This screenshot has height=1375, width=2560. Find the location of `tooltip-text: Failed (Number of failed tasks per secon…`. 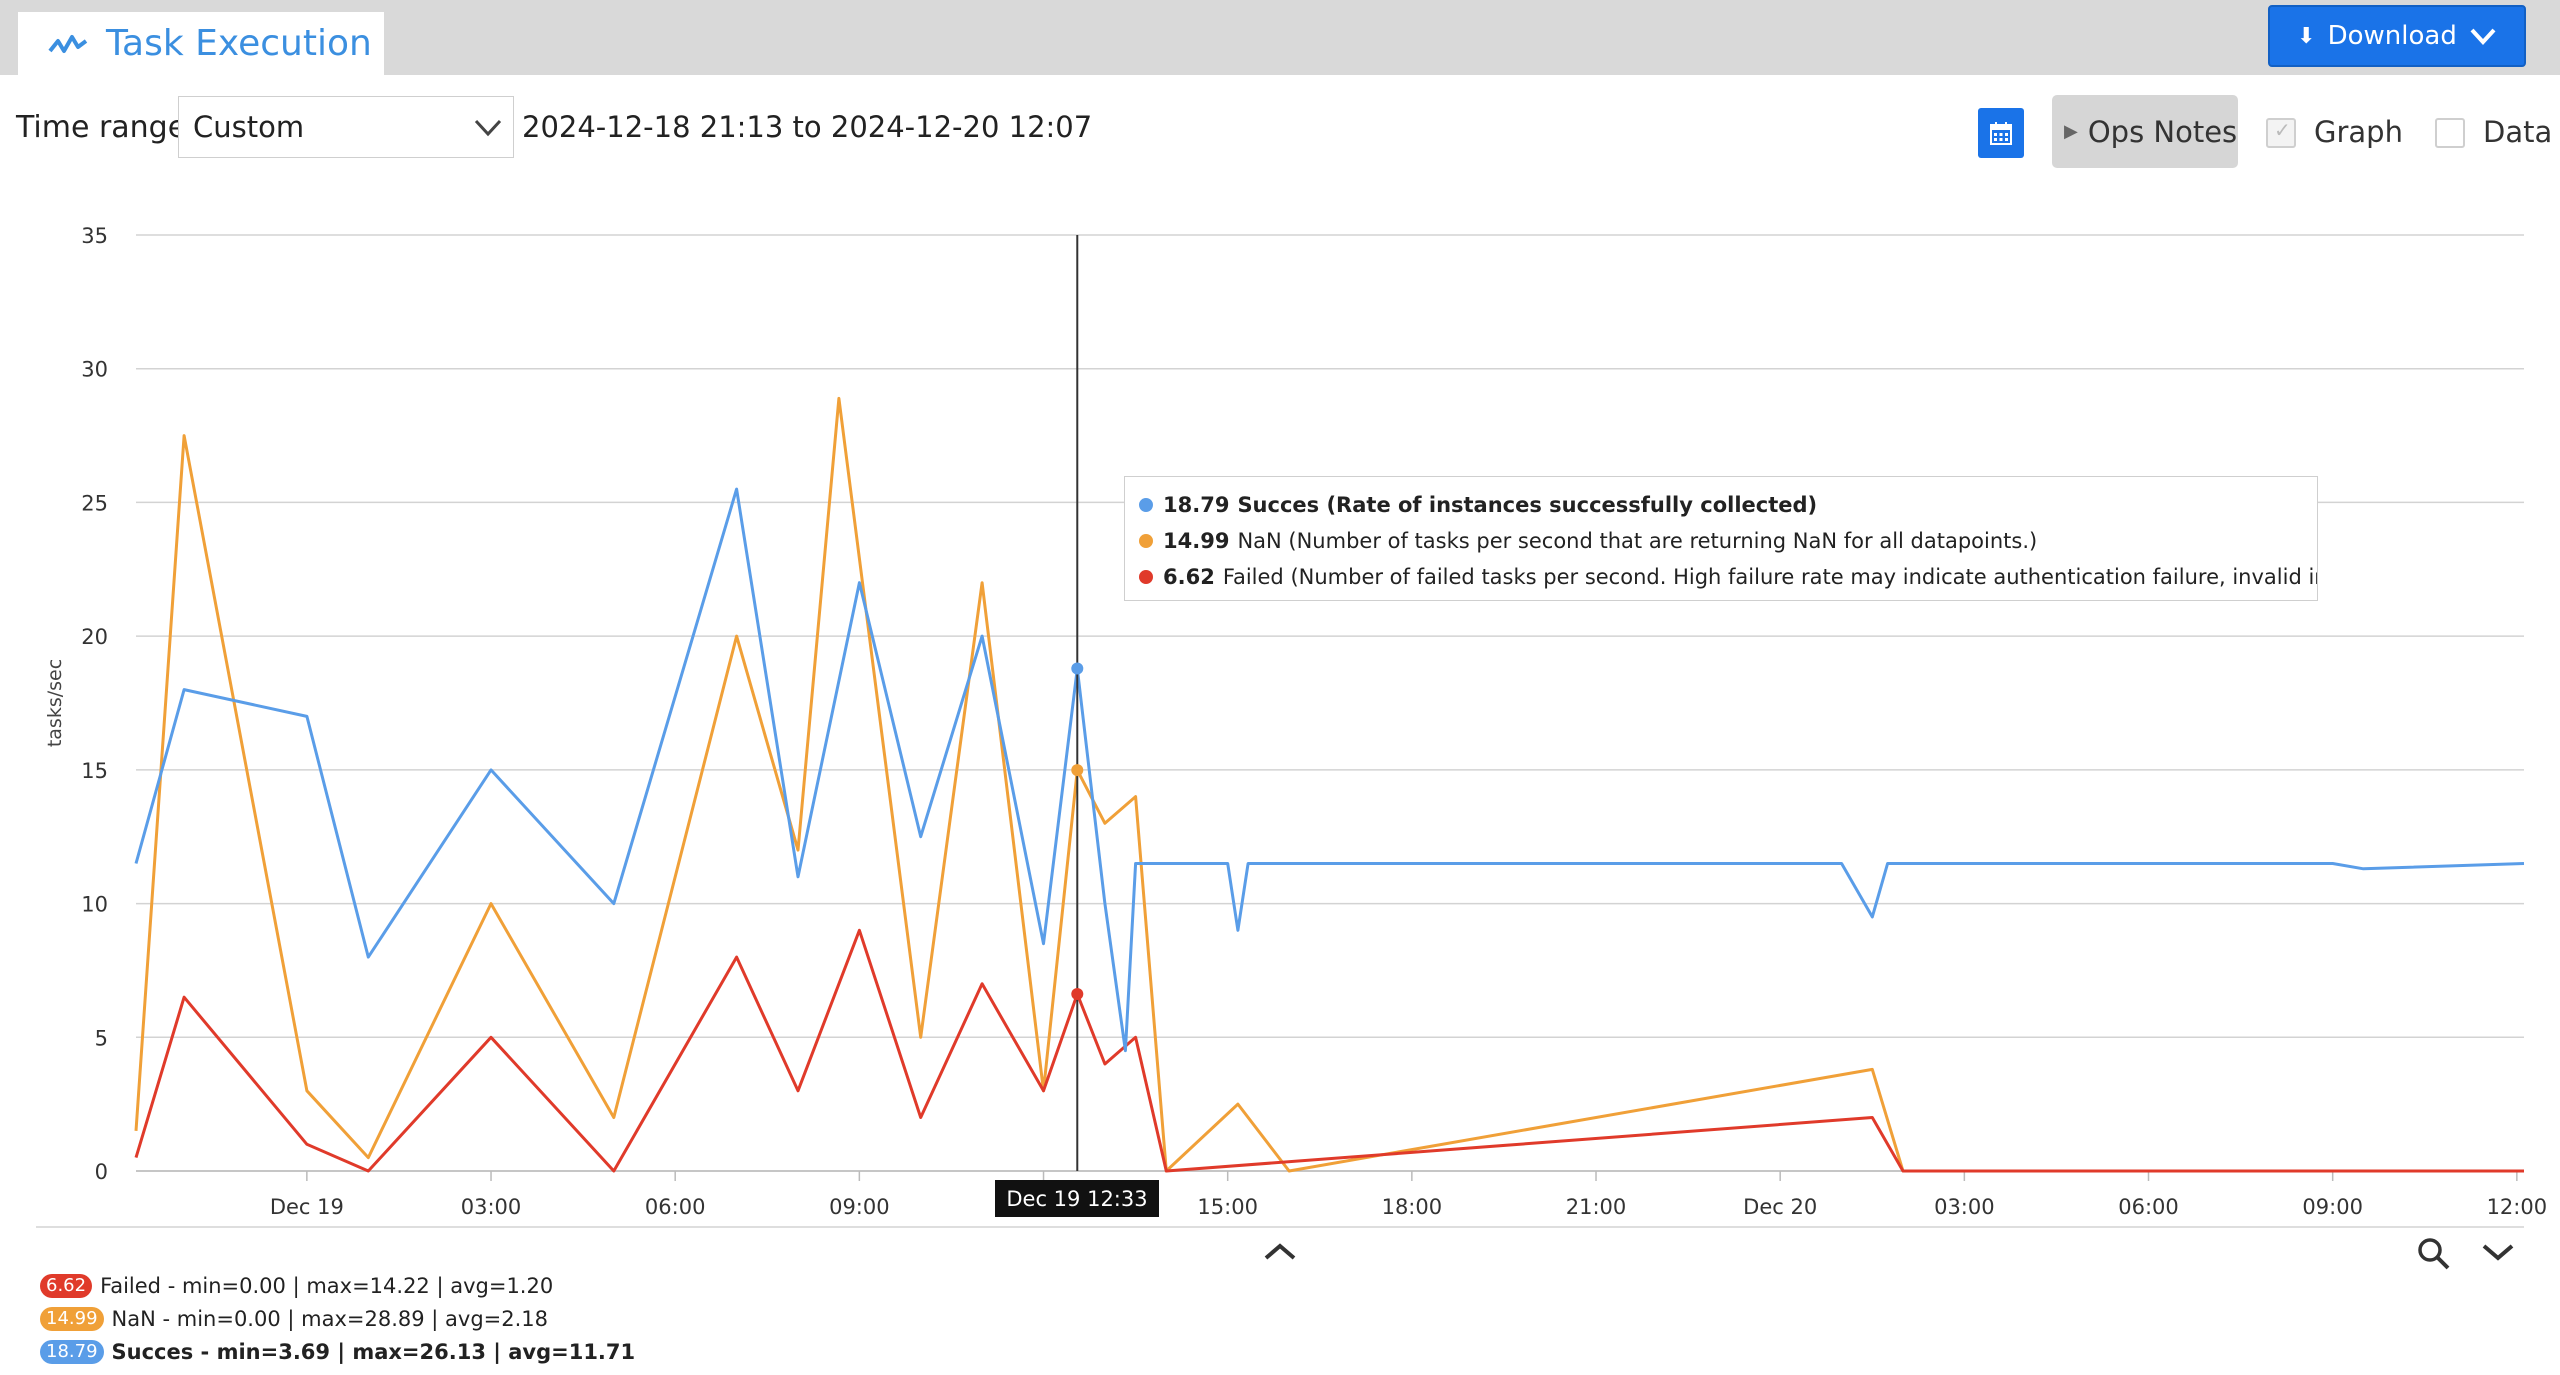

tooltip-text: Failed (Number of failed tasks per secon… is located at coordinates (1769, 577).